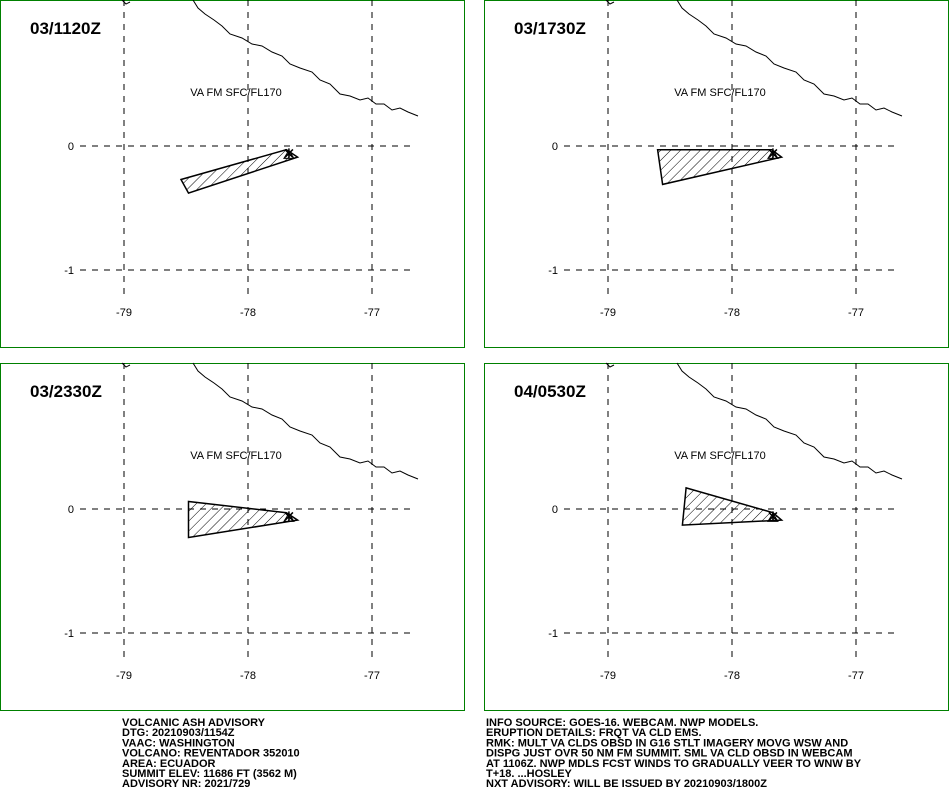 The image size is (950, 812). I want to click on valid-time: 04/0530Z, so click(550, 391).